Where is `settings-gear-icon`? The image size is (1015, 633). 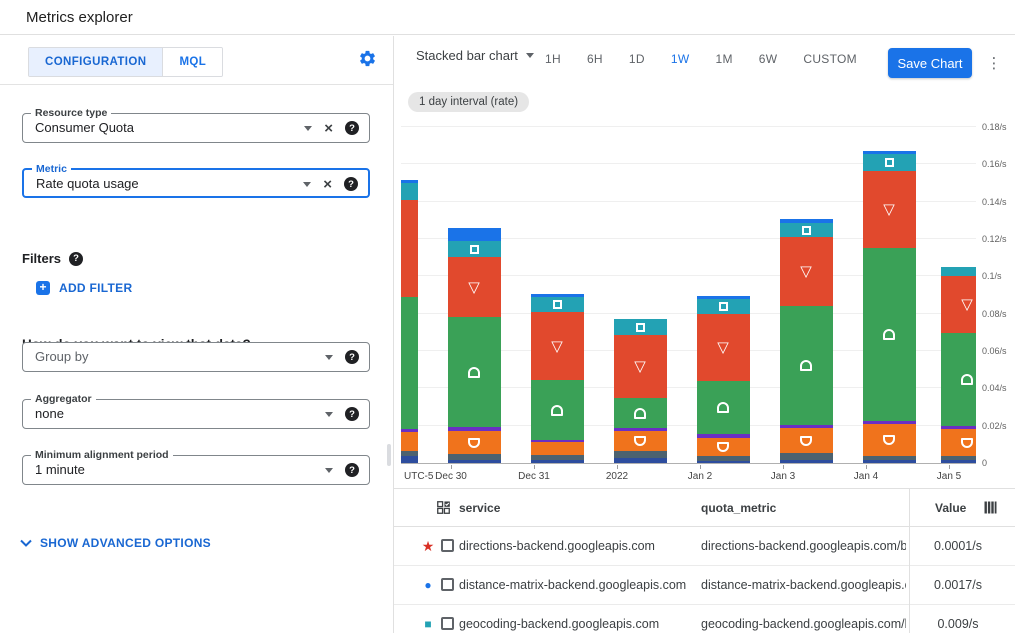 settings-gear-icon is located at coordinates (367, 59).